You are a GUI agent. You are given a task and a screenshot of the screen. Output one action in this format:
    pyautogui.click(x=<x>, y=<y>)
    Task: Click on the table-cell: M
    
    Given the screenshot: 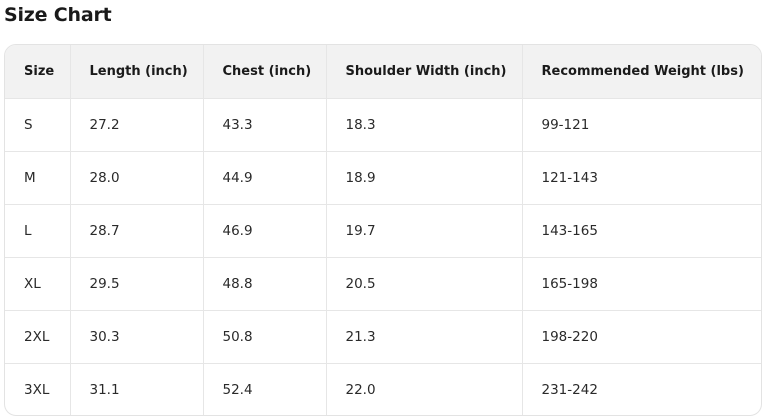 What is the action you would take?
    pyautogui.click(x=38, y=178)
    